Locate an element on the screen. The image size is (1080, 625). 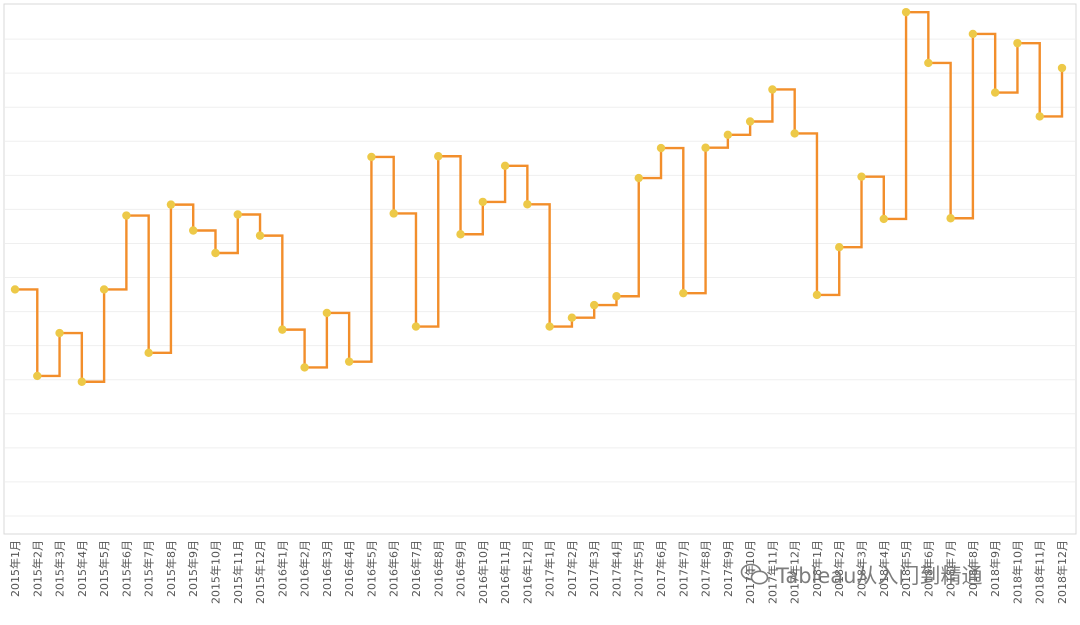
x-tick-label: 2017年12月 is located at coordinates (795, 572).